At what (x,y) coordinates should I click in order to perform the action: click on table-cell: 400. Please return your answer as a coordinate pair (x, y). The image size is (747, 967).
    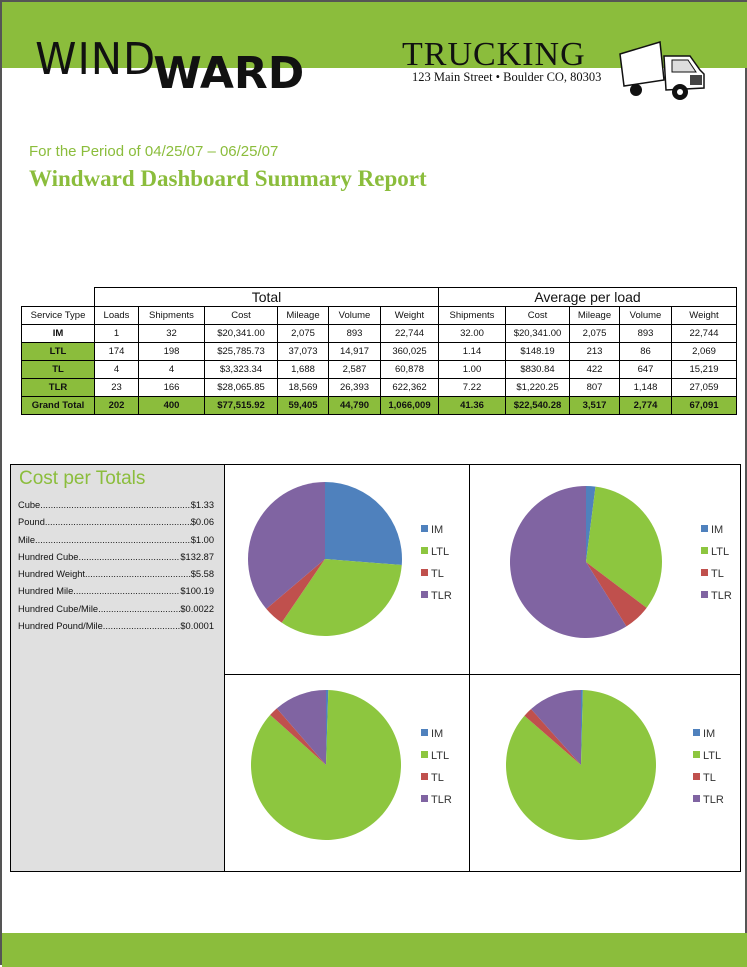
    Looking at the image, I should click on (171, 405).